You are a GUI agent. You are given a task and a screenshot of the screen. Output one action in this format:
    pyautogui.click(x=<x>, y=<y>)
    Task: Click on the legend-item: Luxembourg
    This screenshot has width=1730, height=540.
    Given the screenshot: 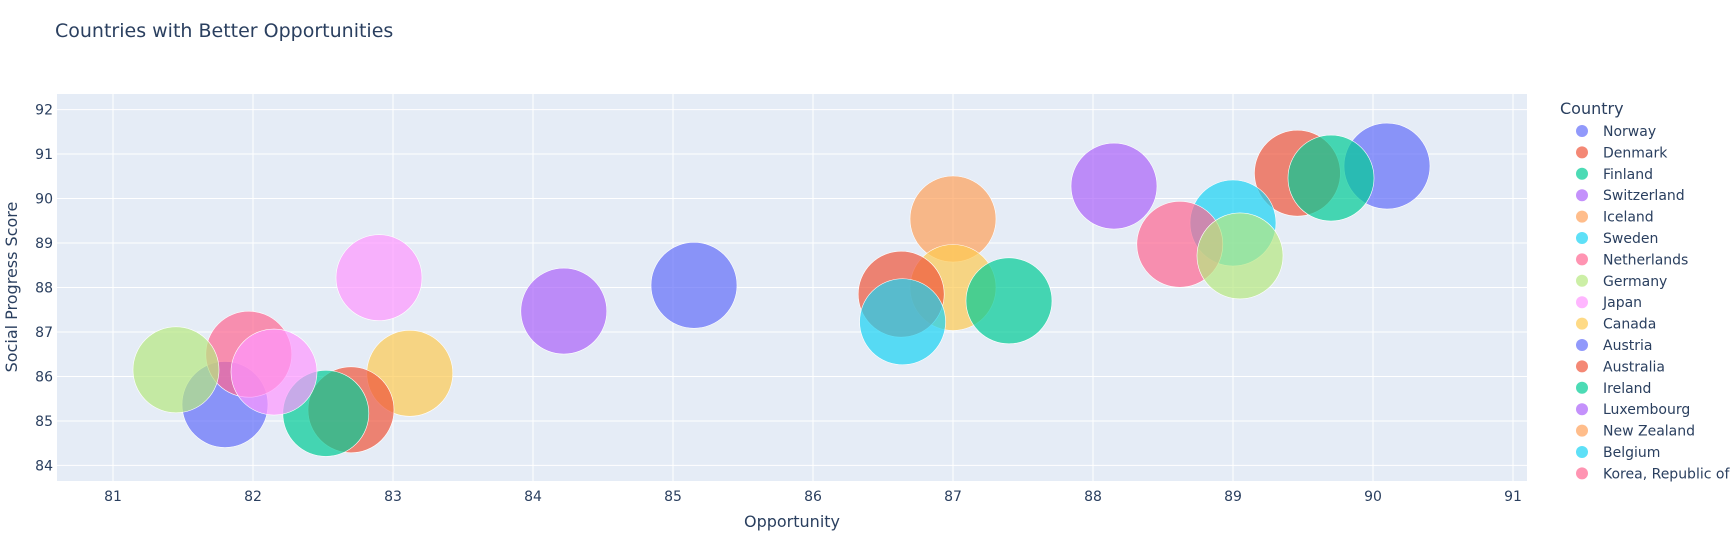 What is the action you would take?
    pyautogui.click(x=1633, y=410)
    